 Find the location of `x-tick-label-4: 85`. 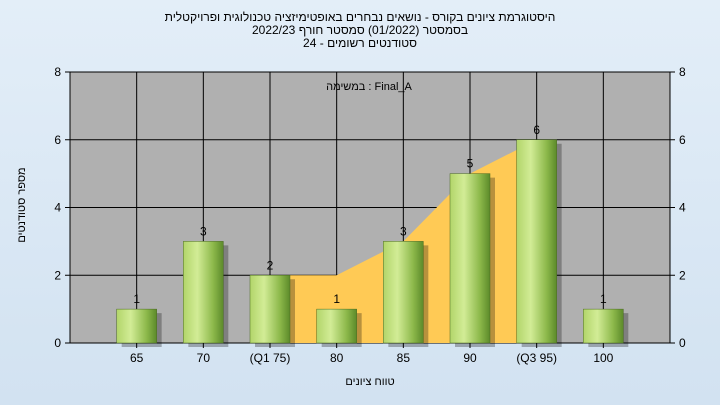

x-tick-label-4: 85 is located at coordinates (404, 358).